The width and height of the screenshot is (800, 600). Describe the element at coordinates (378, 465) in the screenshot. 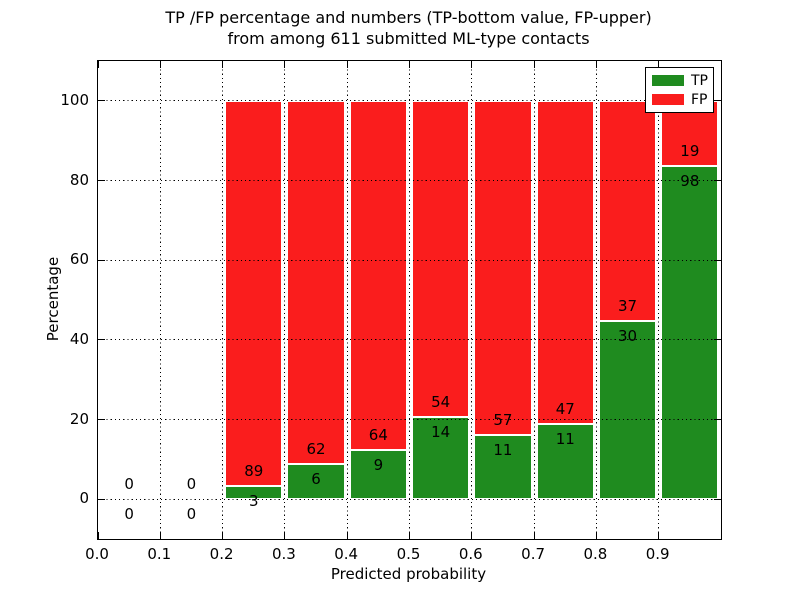

I see `tp-count-label: 9` at that location.